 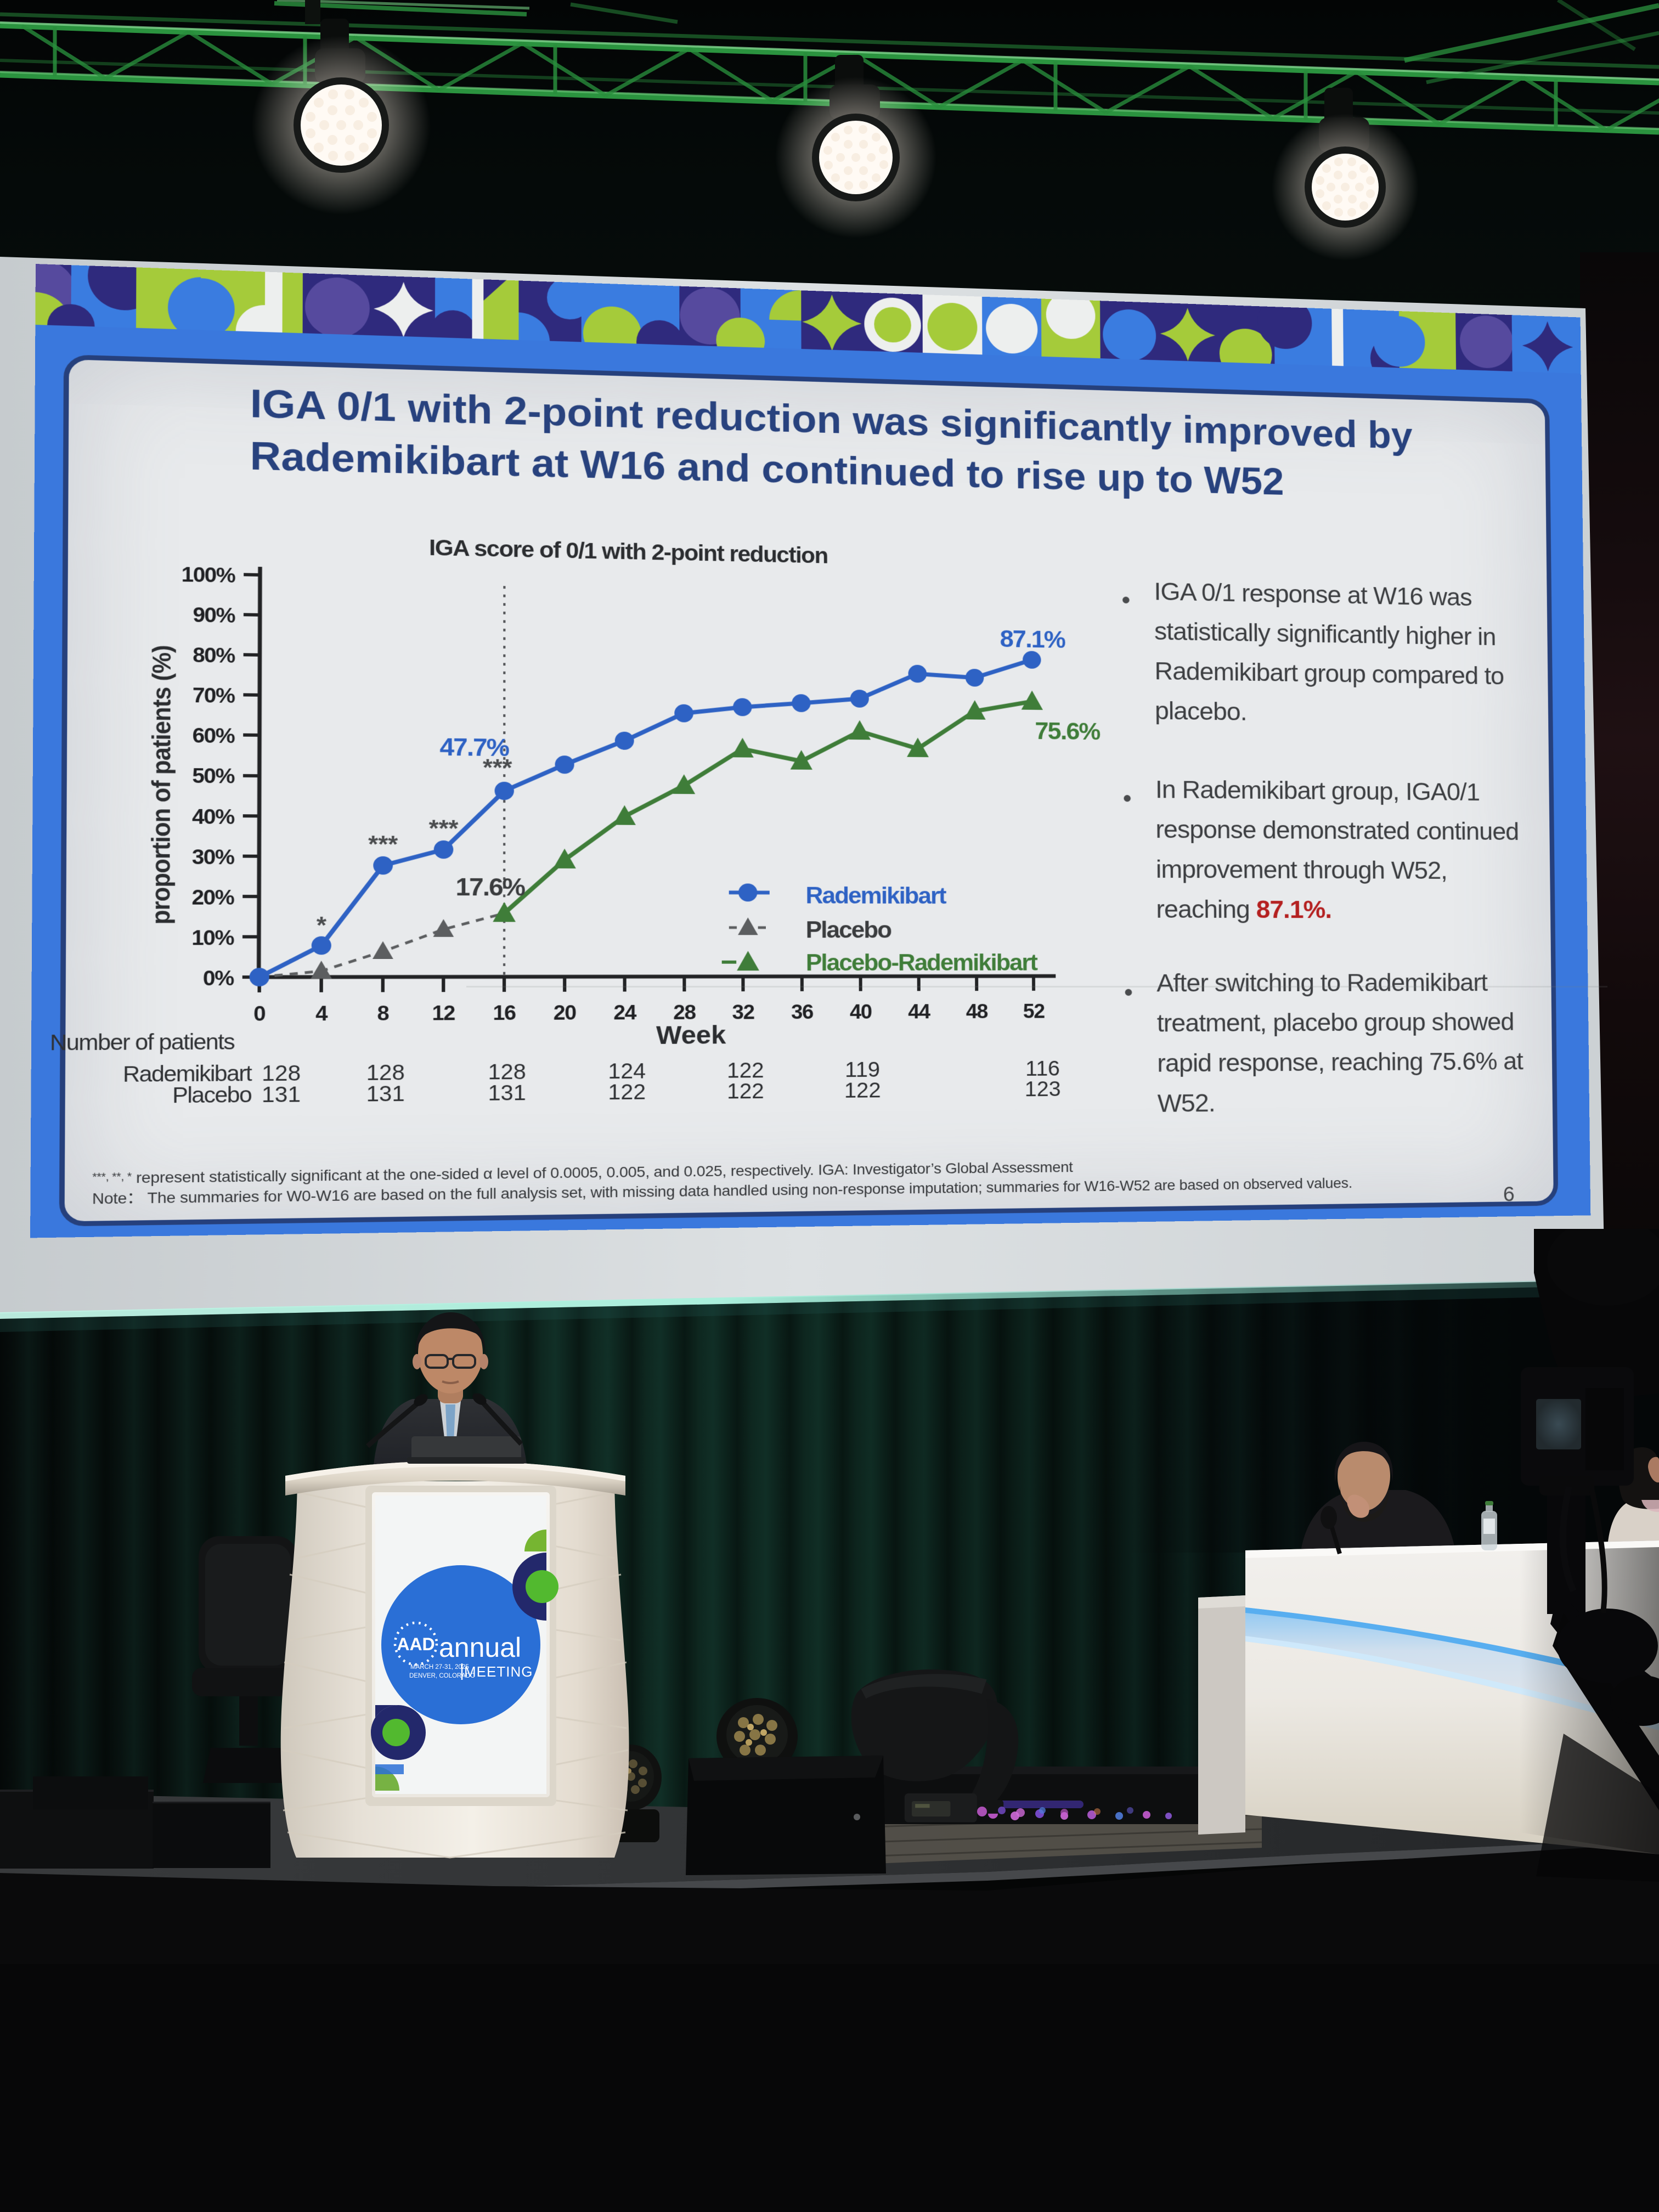 What do you see at coordinates (1043, 1089) in the screenshot?
I see `svg-text: 123` at bounding box center [1043, 1089].